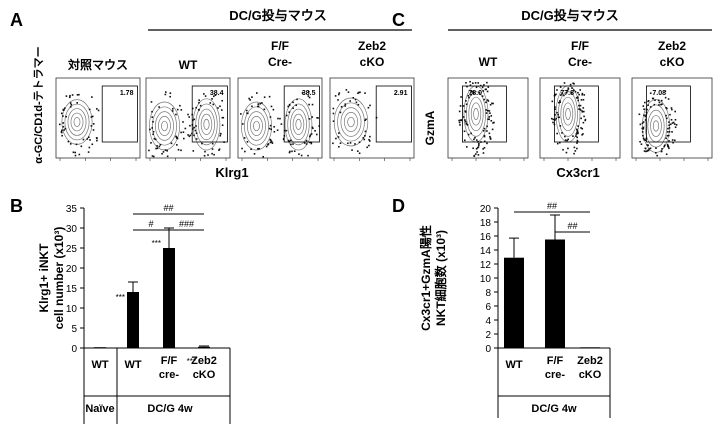 Image resolution: width=720 pixels, height=426 pixels. I want to click on gate-percentage: 78.0, so click(475, 93).